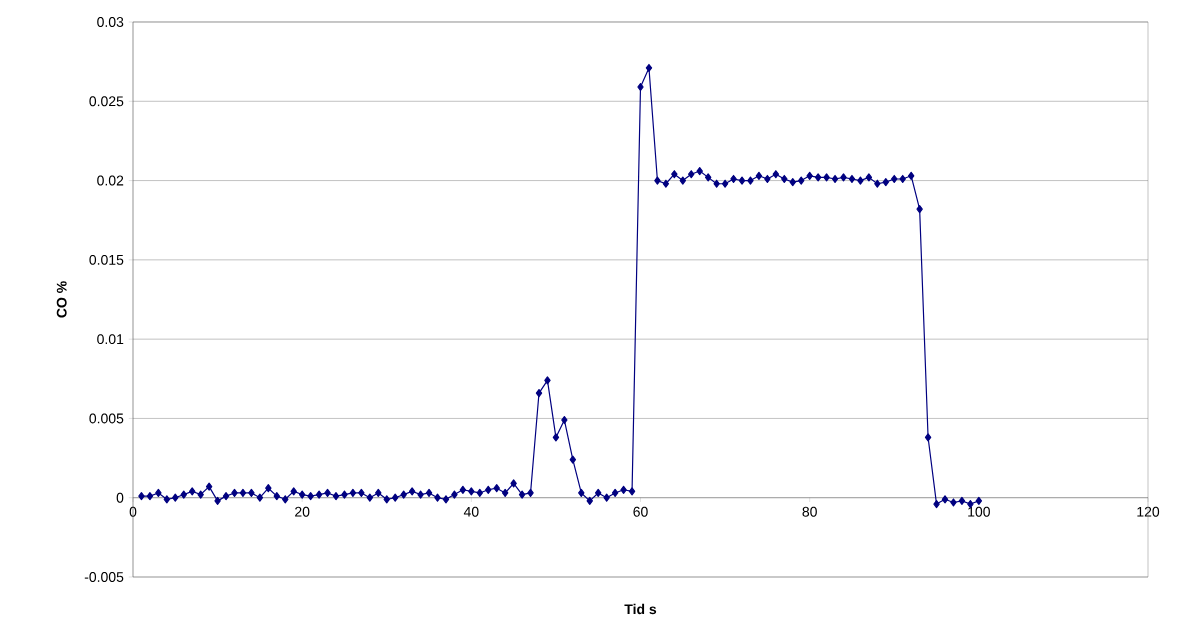  Describe the element at coordinates (110, 22) in the screenshot. I see `y-tick-label: 0.03` at that location.